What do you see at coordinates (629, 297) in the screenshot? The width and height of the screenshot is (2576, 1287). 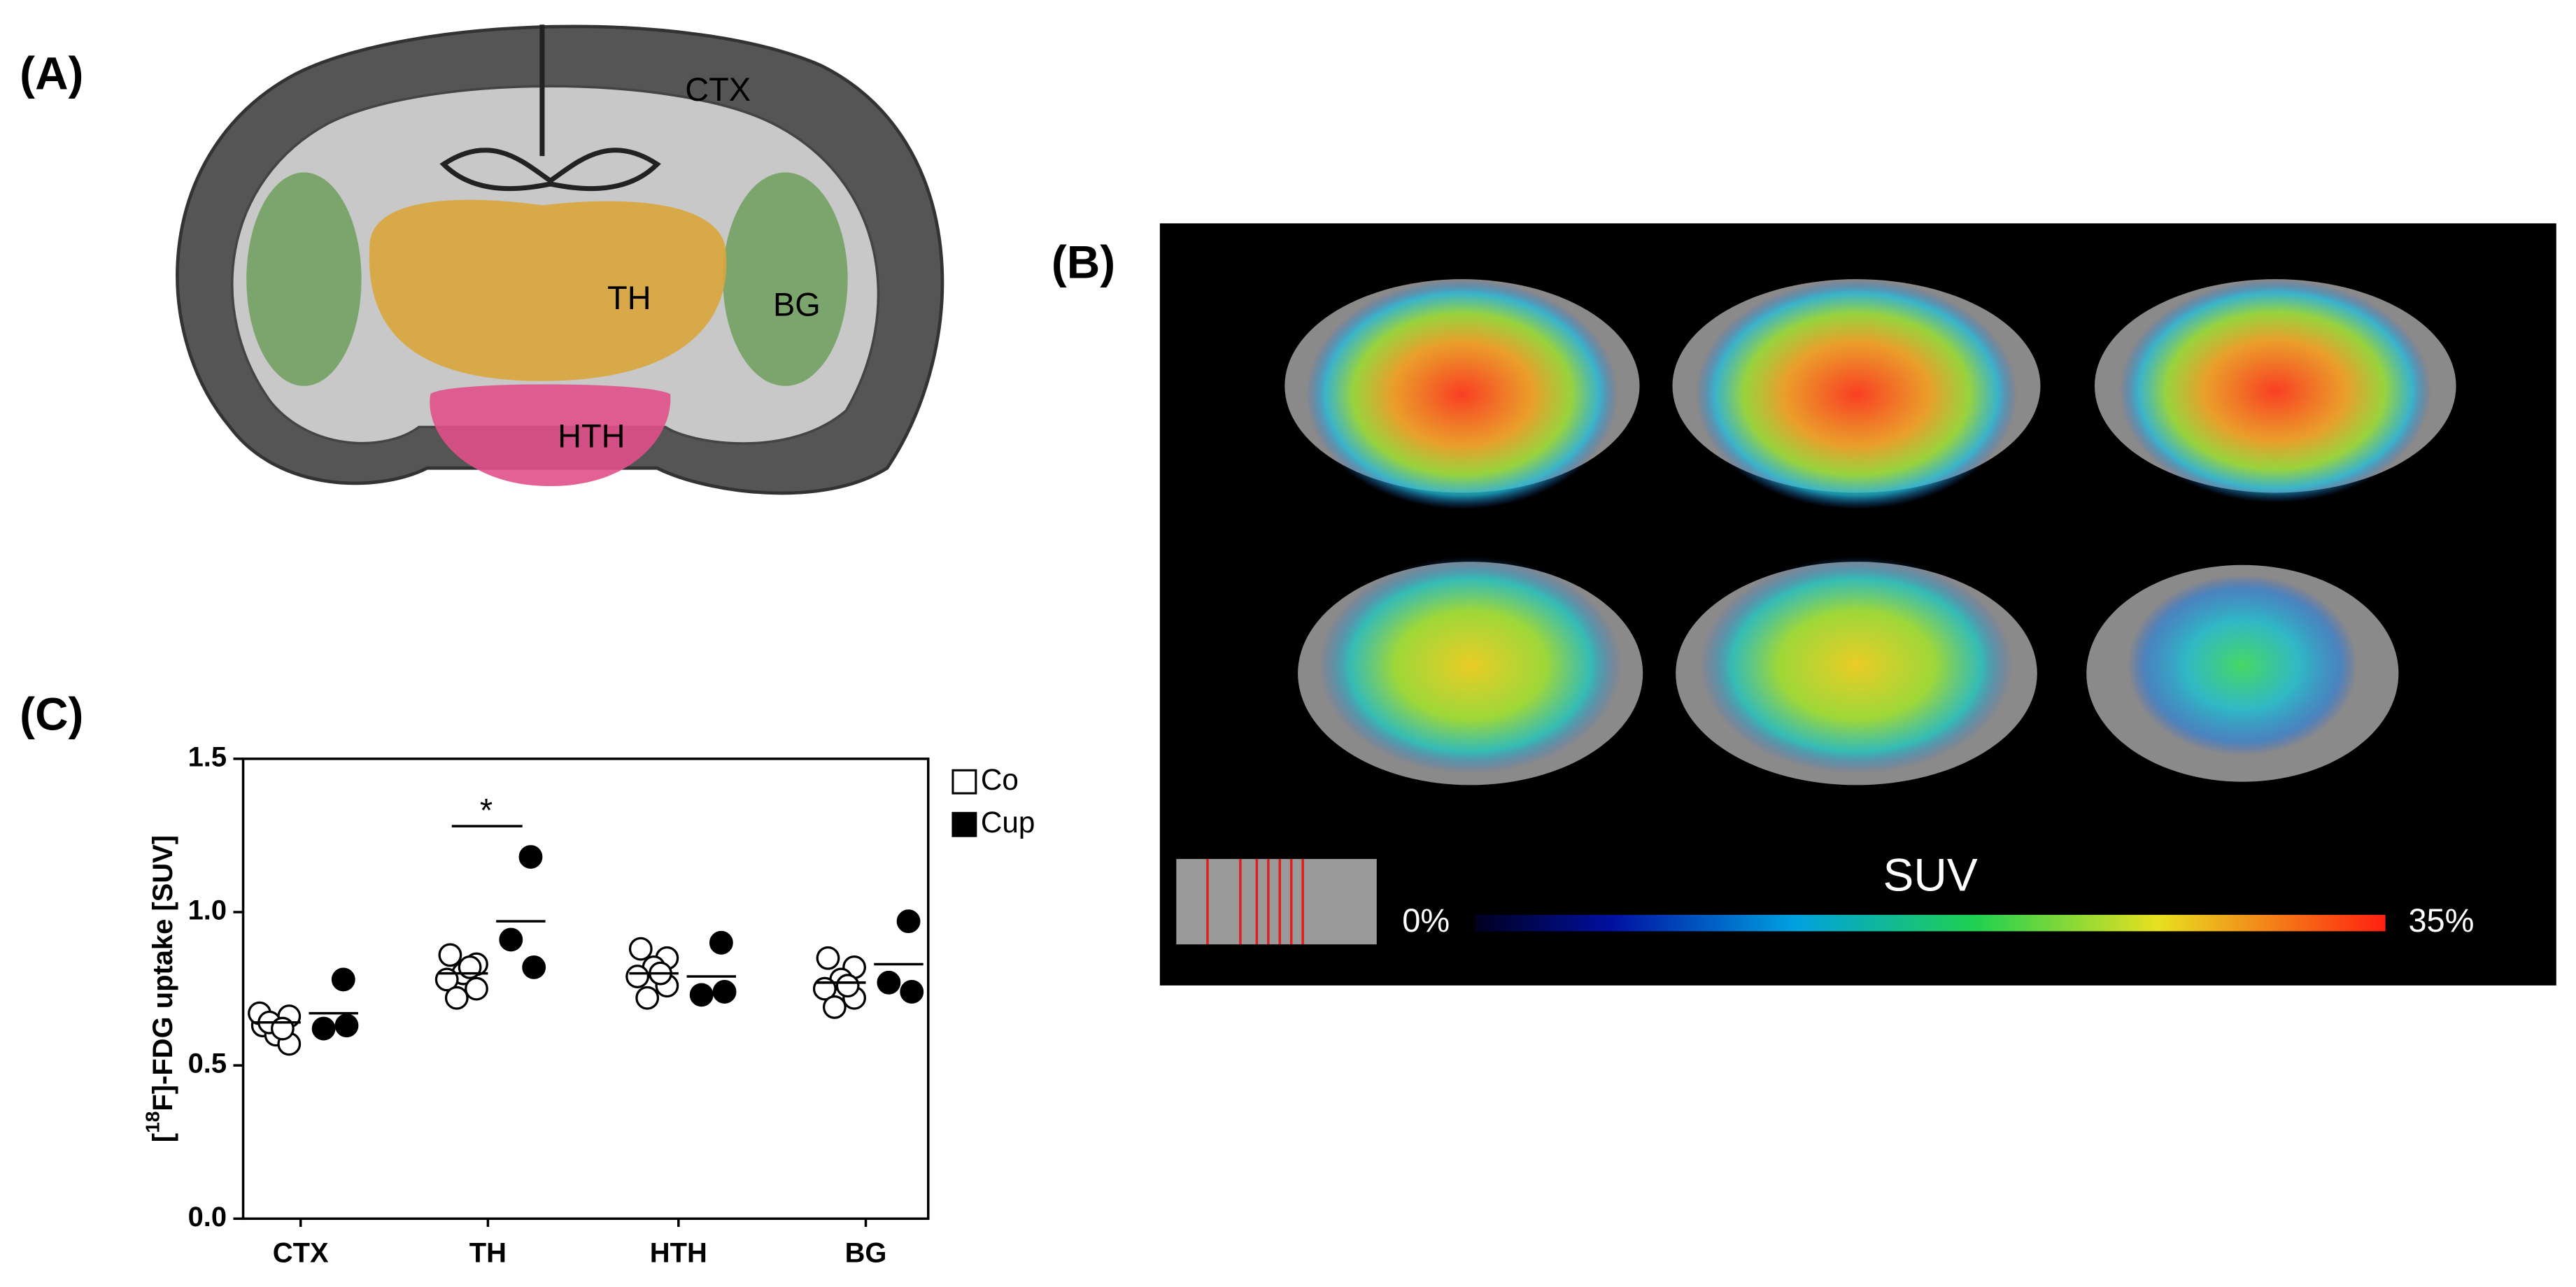 I see `region-label: TH` at bounding box center [629, 297].